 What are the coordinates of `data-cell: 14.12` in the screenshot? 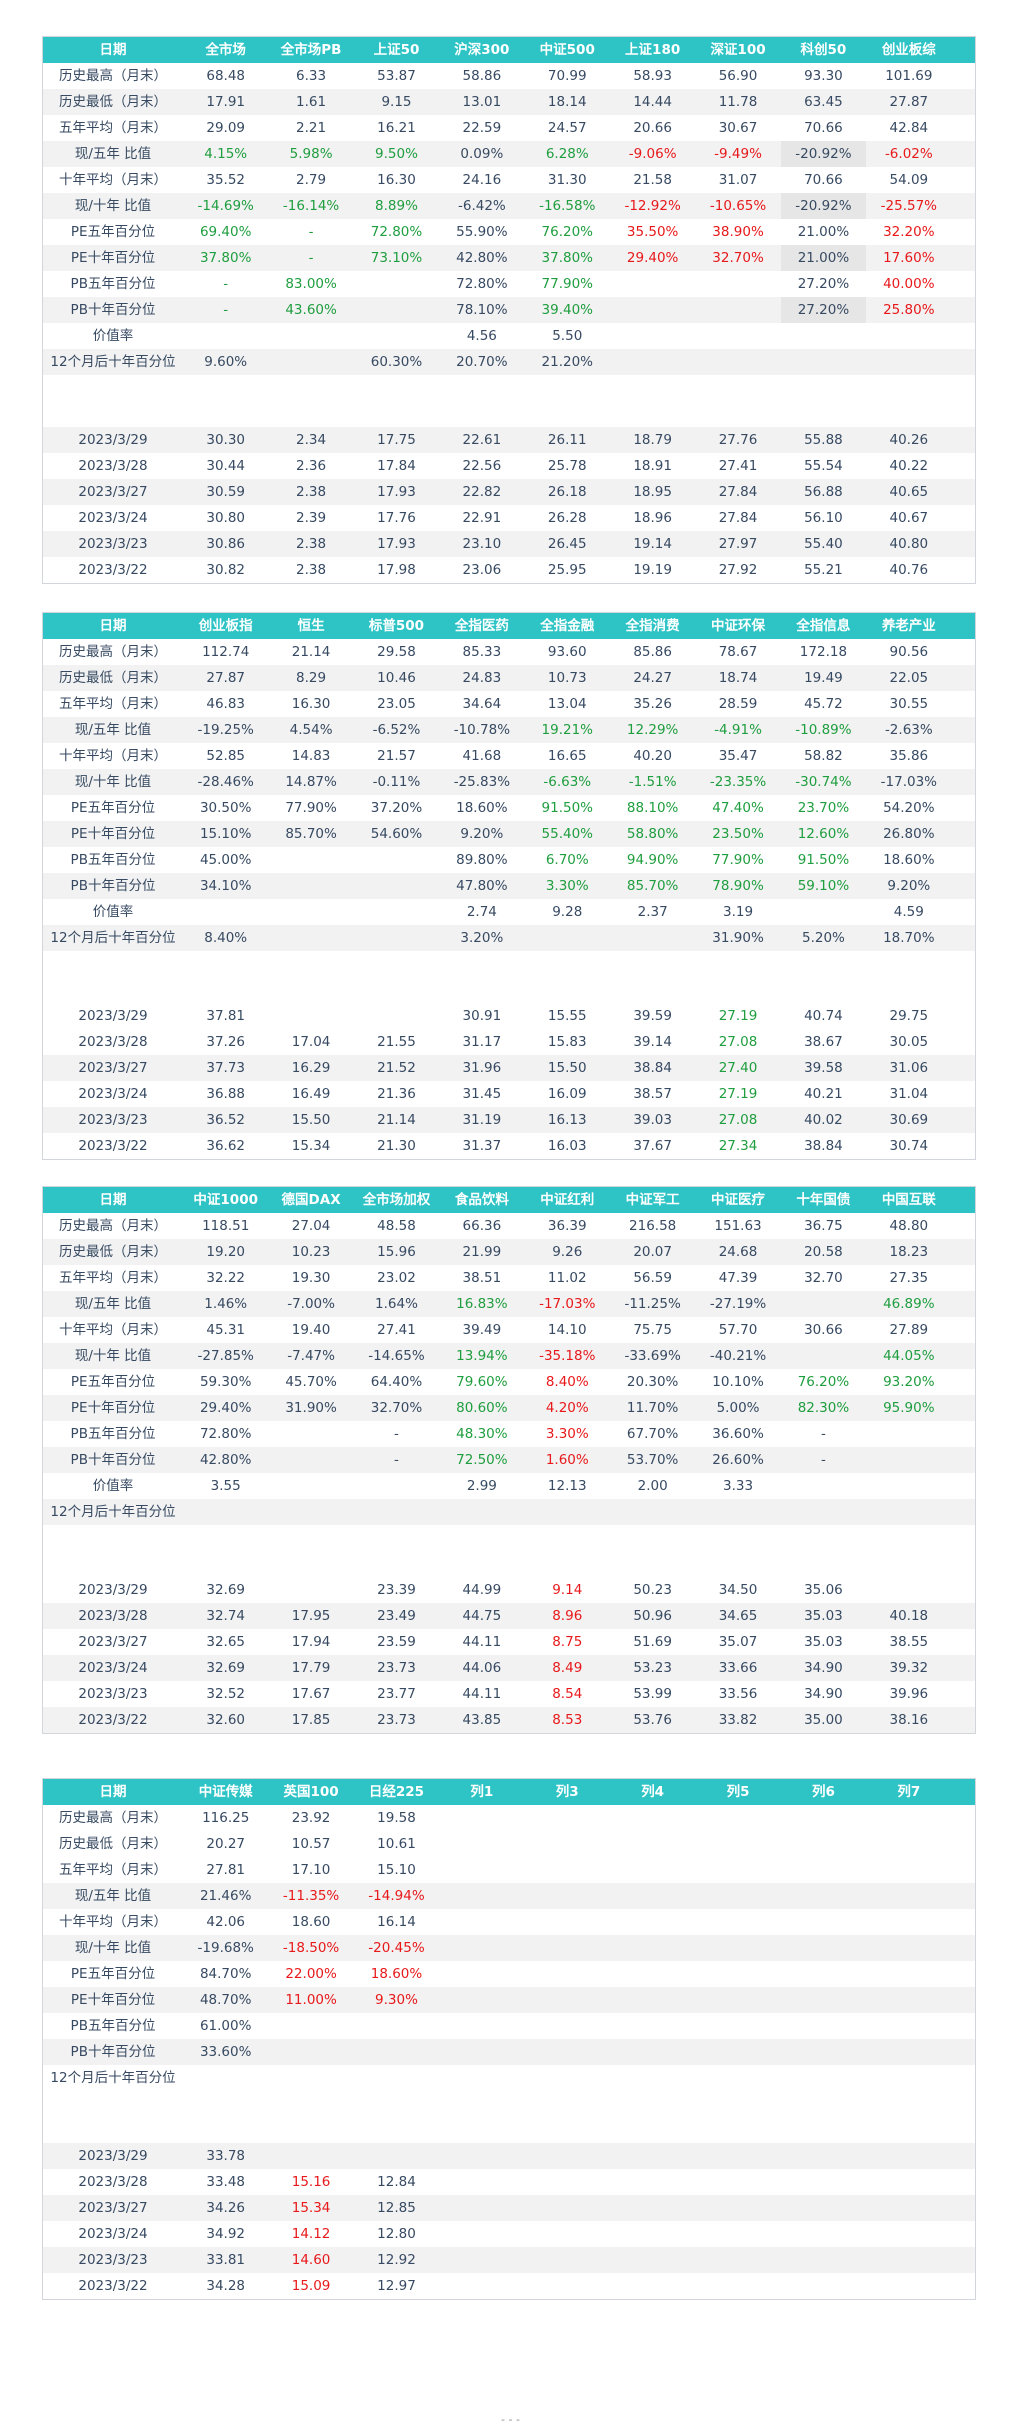 It's located at (311, 2234).